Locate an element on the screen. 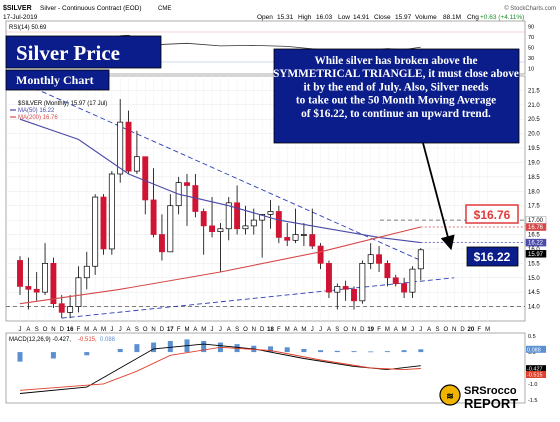  title-box is located at coordinates (83, 52).